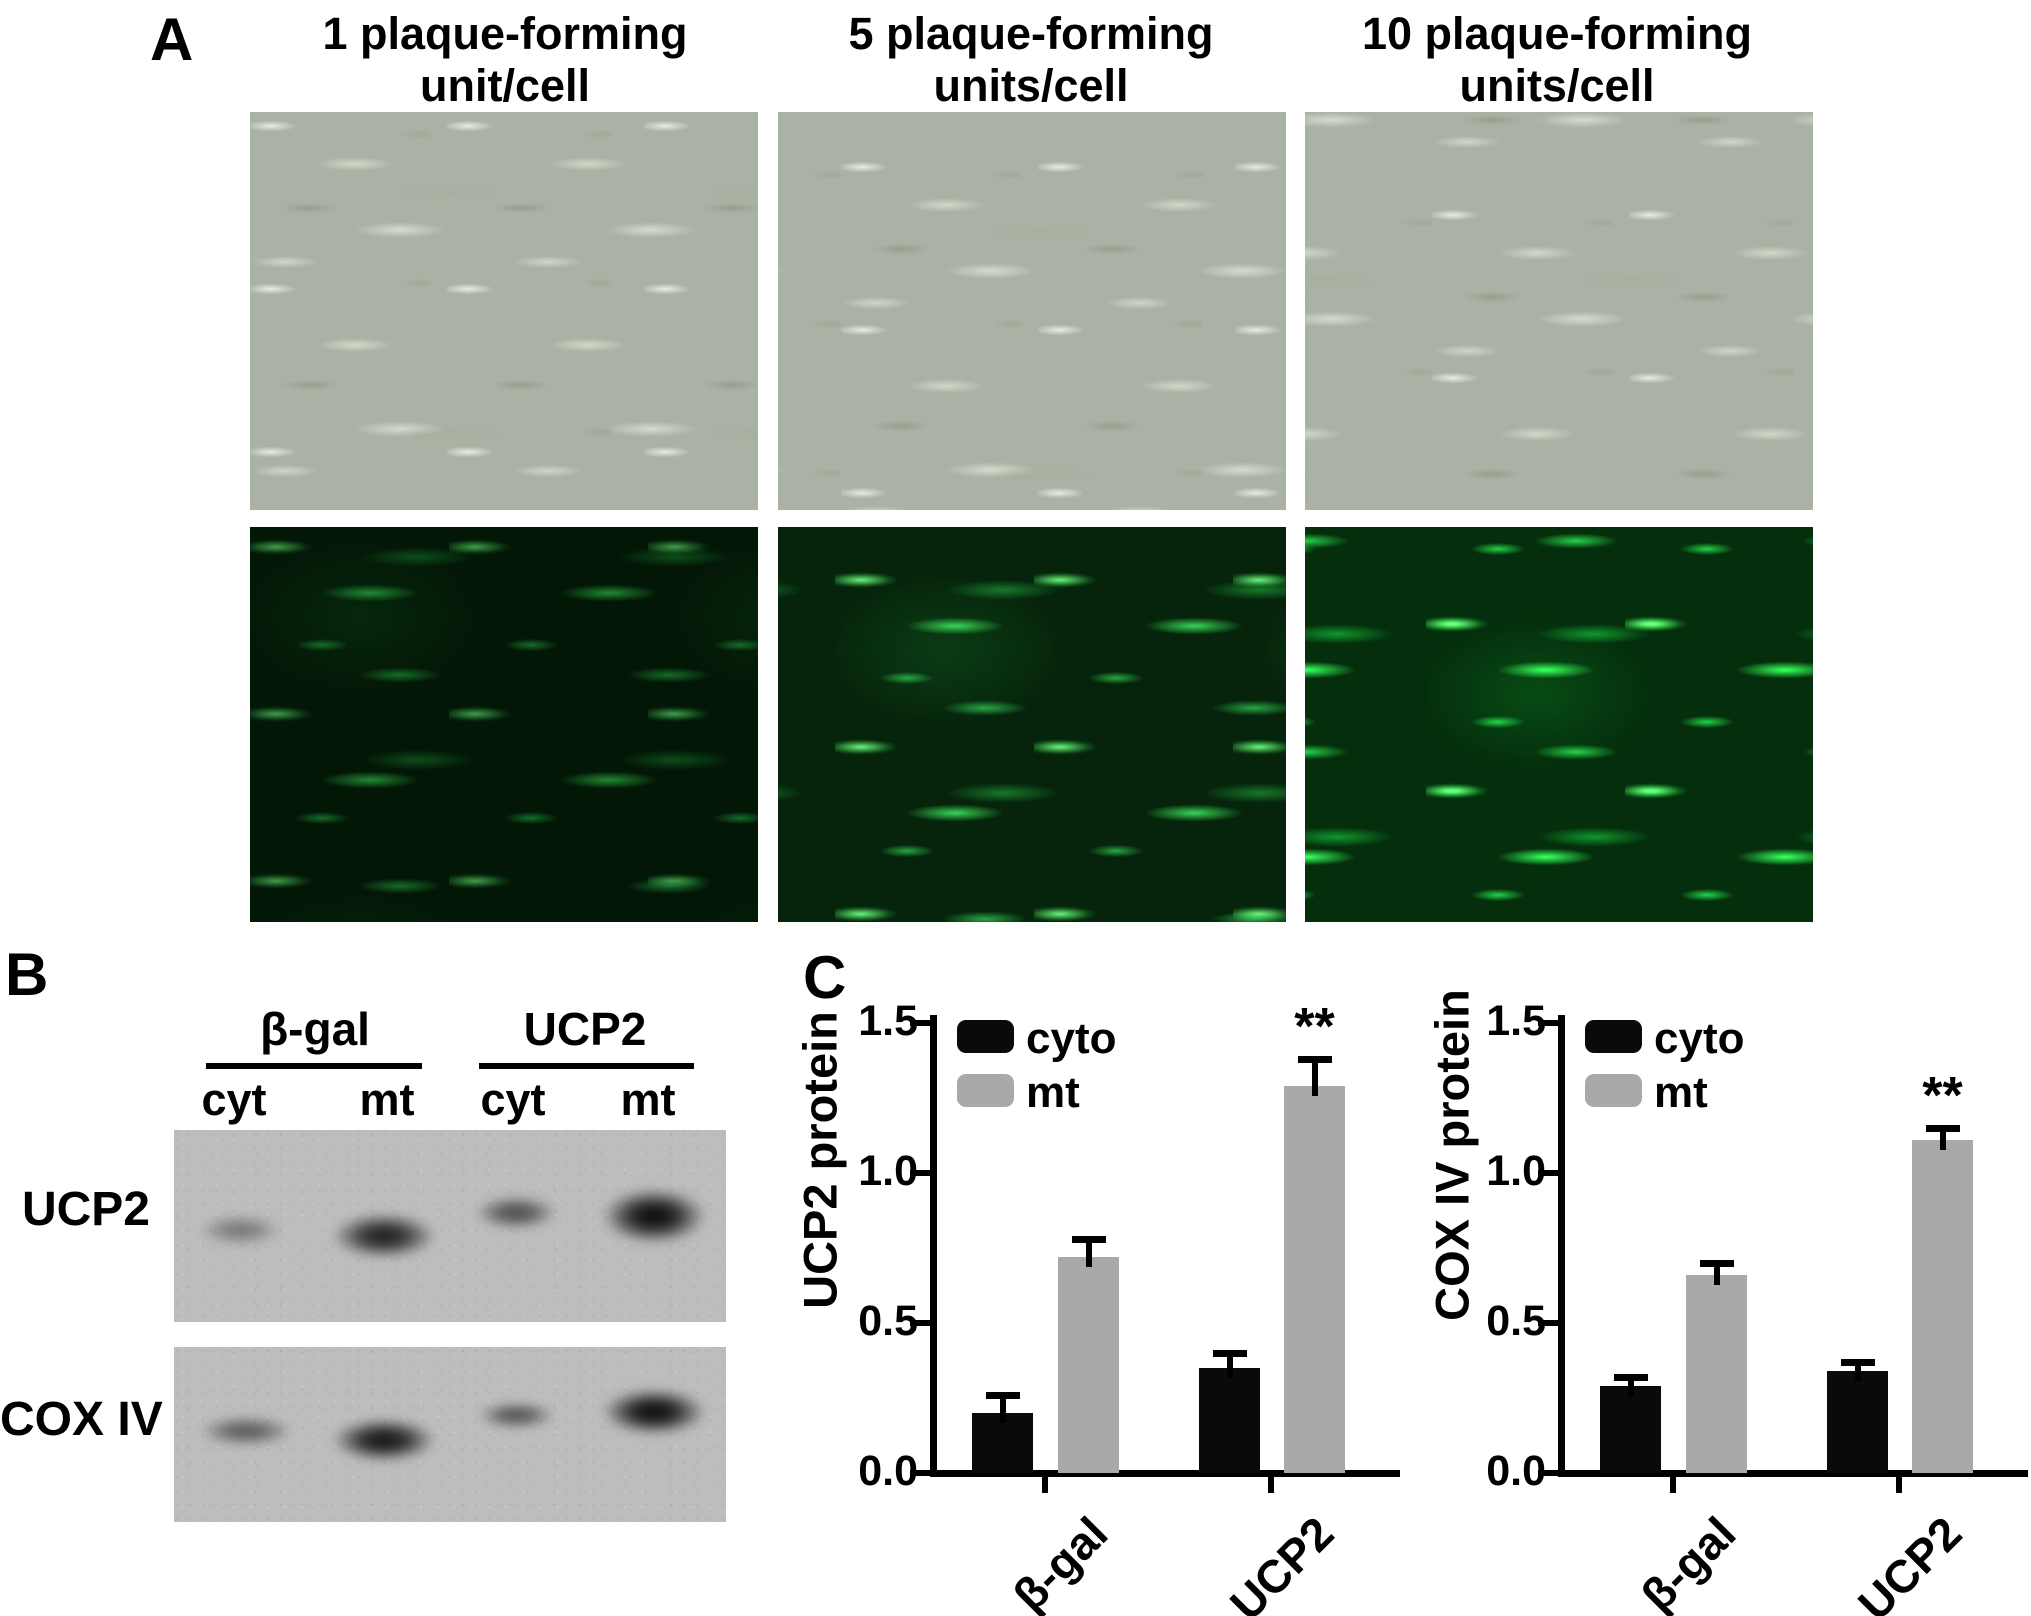 Image resolution: width=2031 pixels, height=1616 pixels. What do you see at coordinates (234, 1099) in the screenshot?
I see `lane-label-cyt-1: cyt` at bounding box center [234, 1099].